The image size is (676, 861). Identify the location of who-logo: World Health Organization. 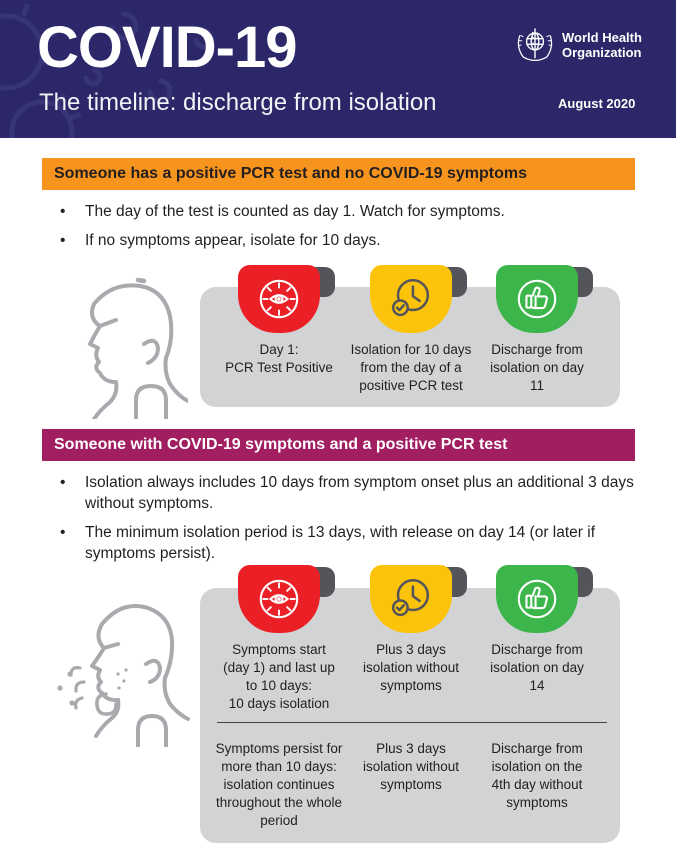
(578, 45).